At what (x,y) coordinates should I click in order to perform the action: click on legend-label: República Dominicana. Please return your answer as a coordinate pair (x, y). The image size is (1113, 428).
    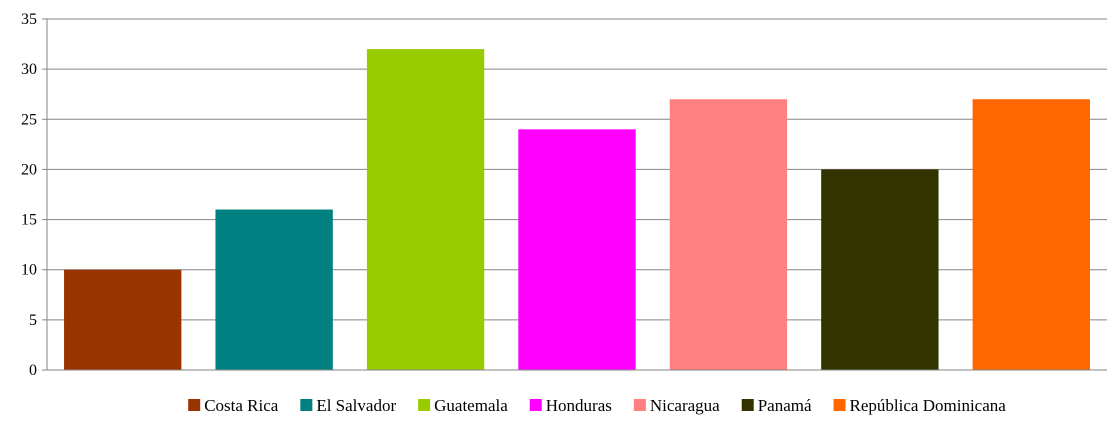
    Looking at the image, I should click on (928, 405).